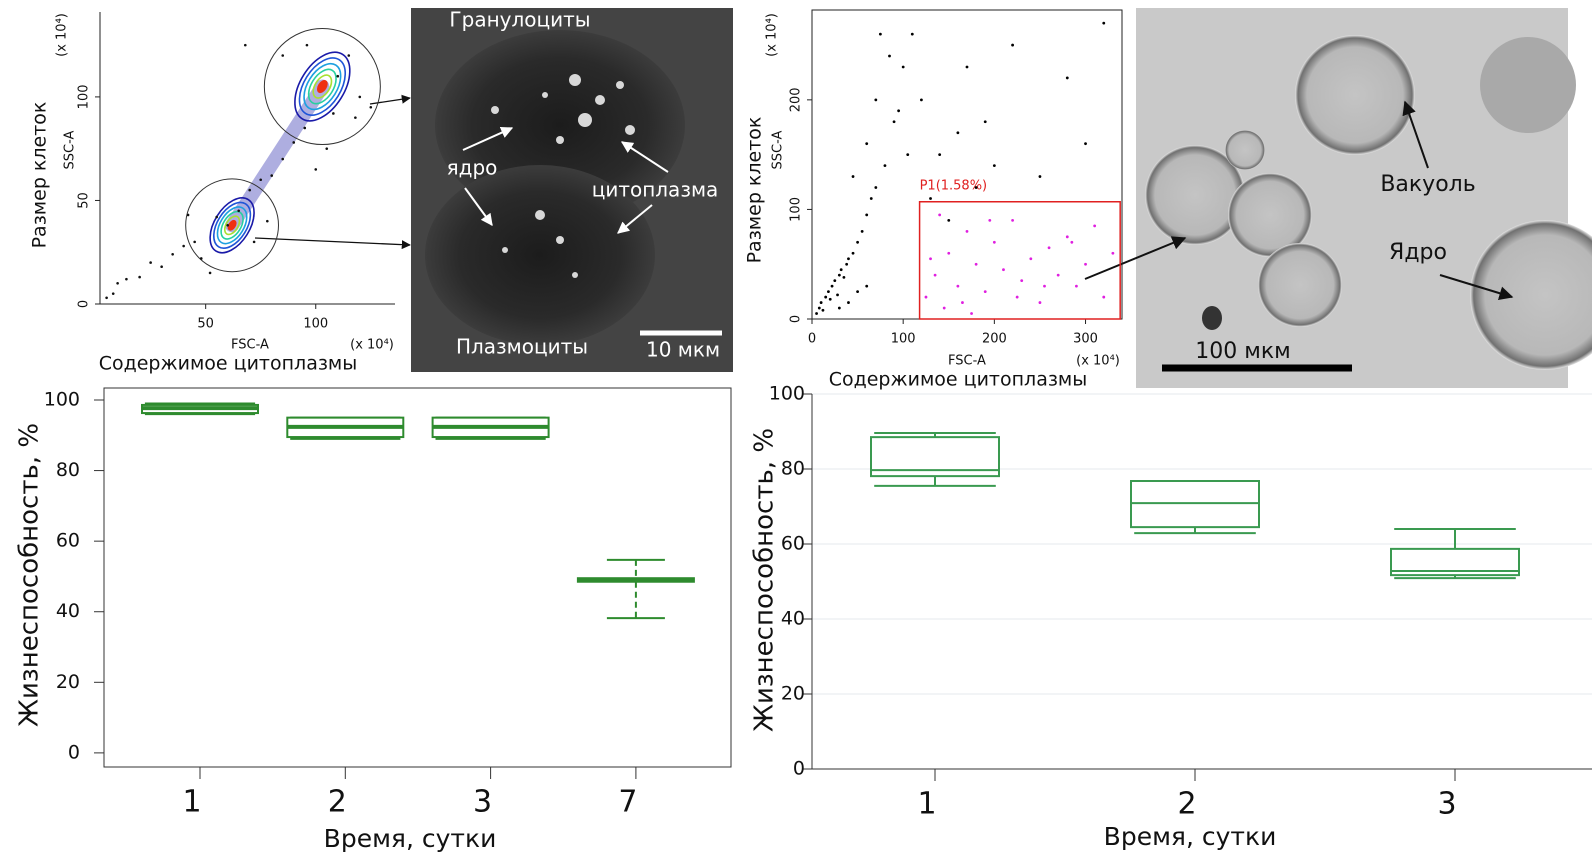 This screenshot has height=867, width=1592. Describe the element at coordinates (755, 190) in the screenshot. I see `y-axis-title: Размер клеток` at that location.